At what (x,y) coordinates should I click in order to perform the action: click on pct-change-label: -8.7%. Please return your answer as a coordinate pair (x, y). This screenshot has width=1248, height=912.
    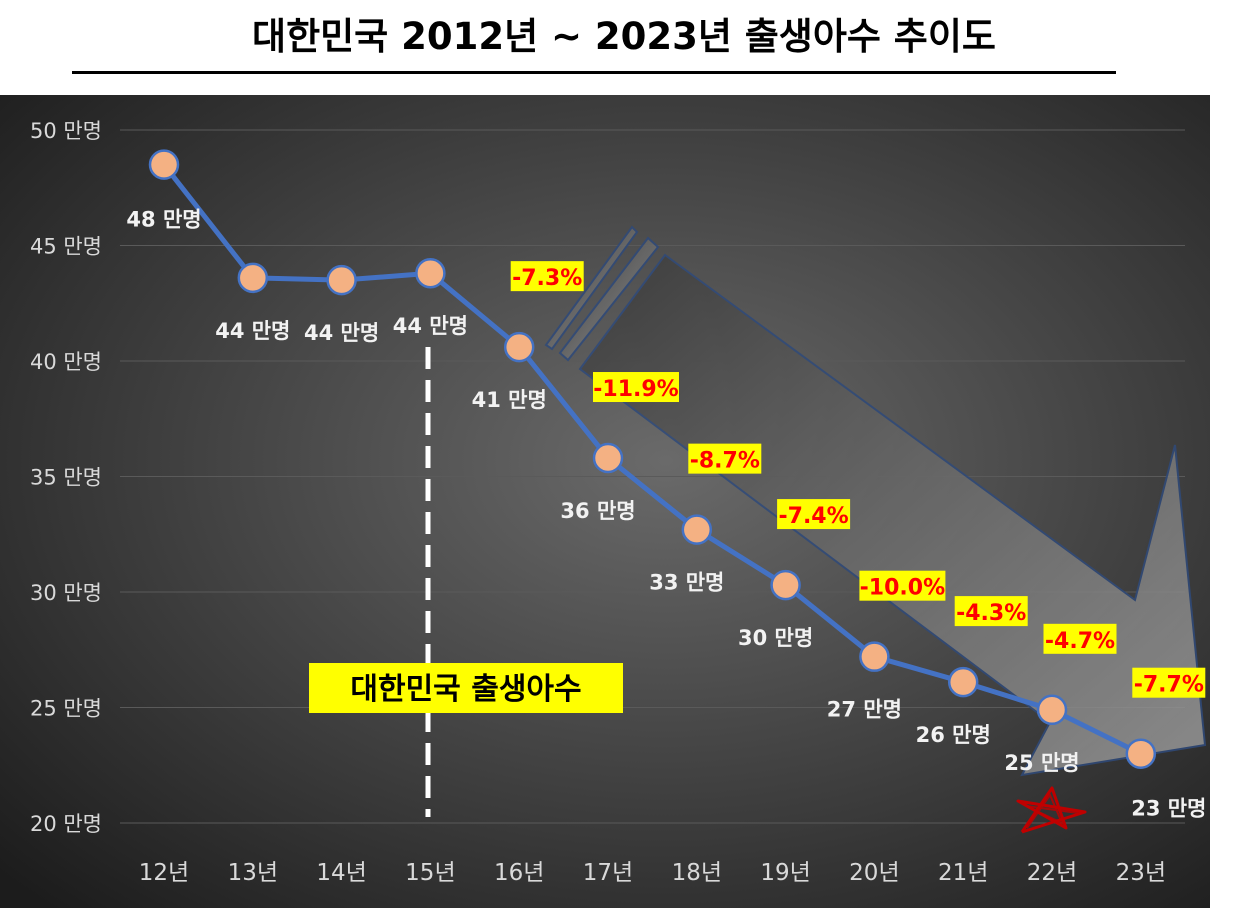
    Looking at the image, I should click on (725, 461).